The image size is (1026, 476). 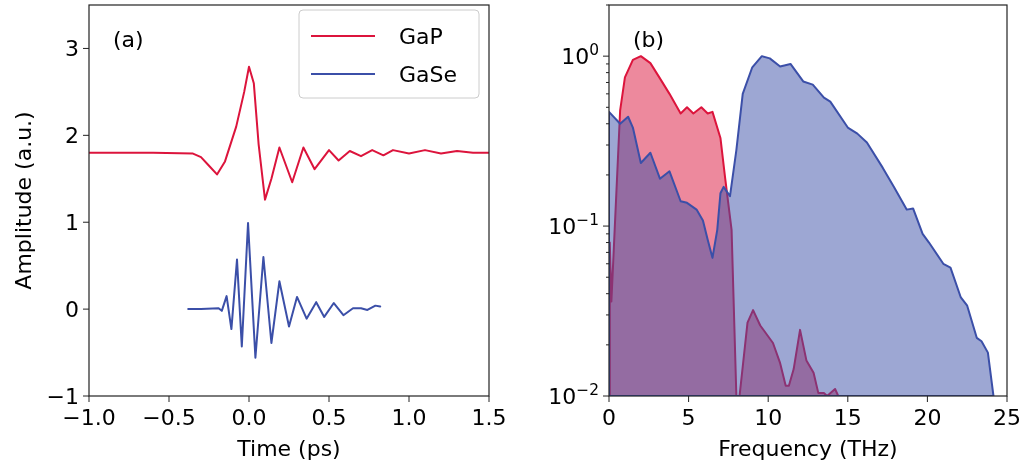 What do you see at coordinates (72, 49) in the screenshot?
I see `y-tick-label: 3` at bounding box center [72, 49].